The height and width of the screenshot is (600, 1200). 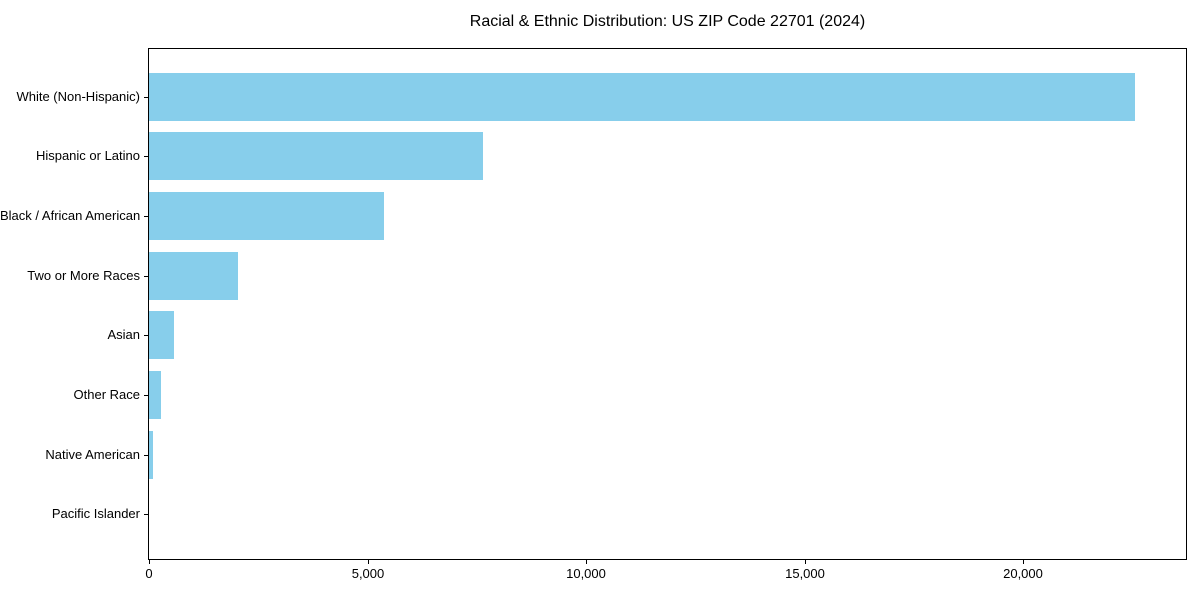 What do you see at coordinates (95, 514) in the screenshot?
I see `y-tick-label: Pacific Islander` at bounding box center [95, 514].